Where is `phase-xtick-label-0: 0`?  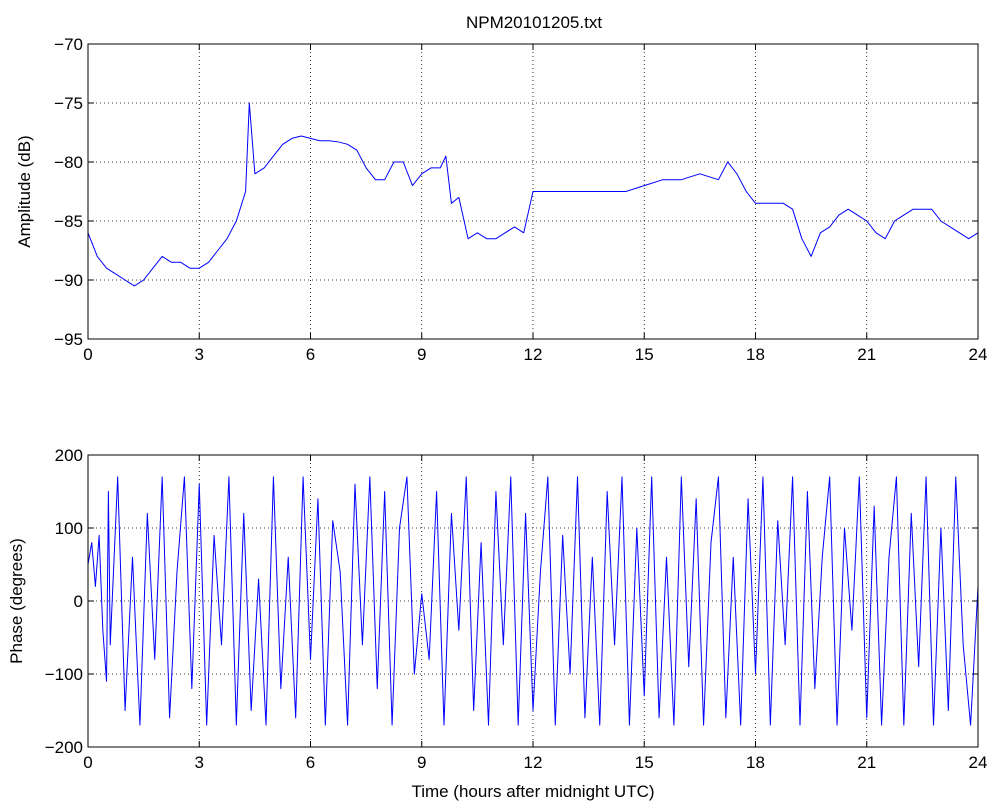 phase-xtick-label-0: 0 is located at coordinates (87, 762).